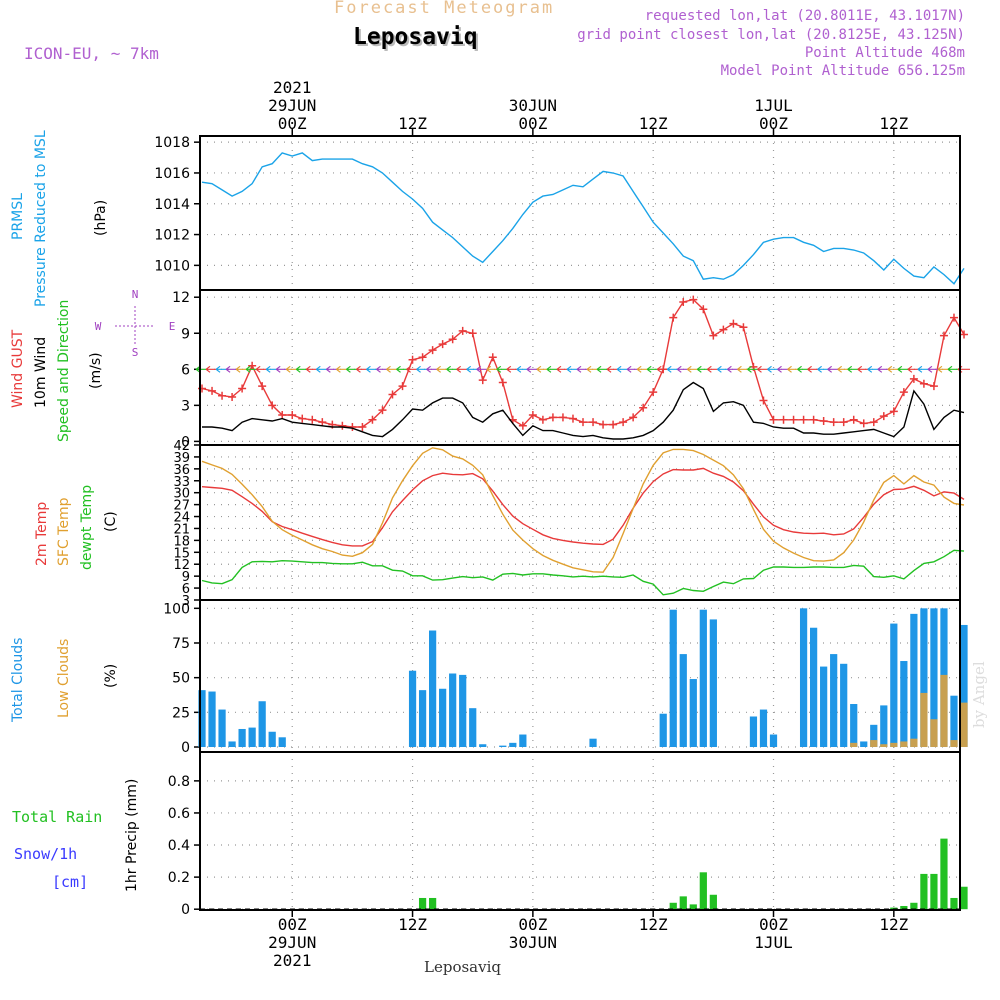 The height and width of the screenshot is (1000, 1000). What do you see at coordinates (893, 123) in the screenshot?
I see `top-time-label: 12Z` at bounding box center [893, 123].